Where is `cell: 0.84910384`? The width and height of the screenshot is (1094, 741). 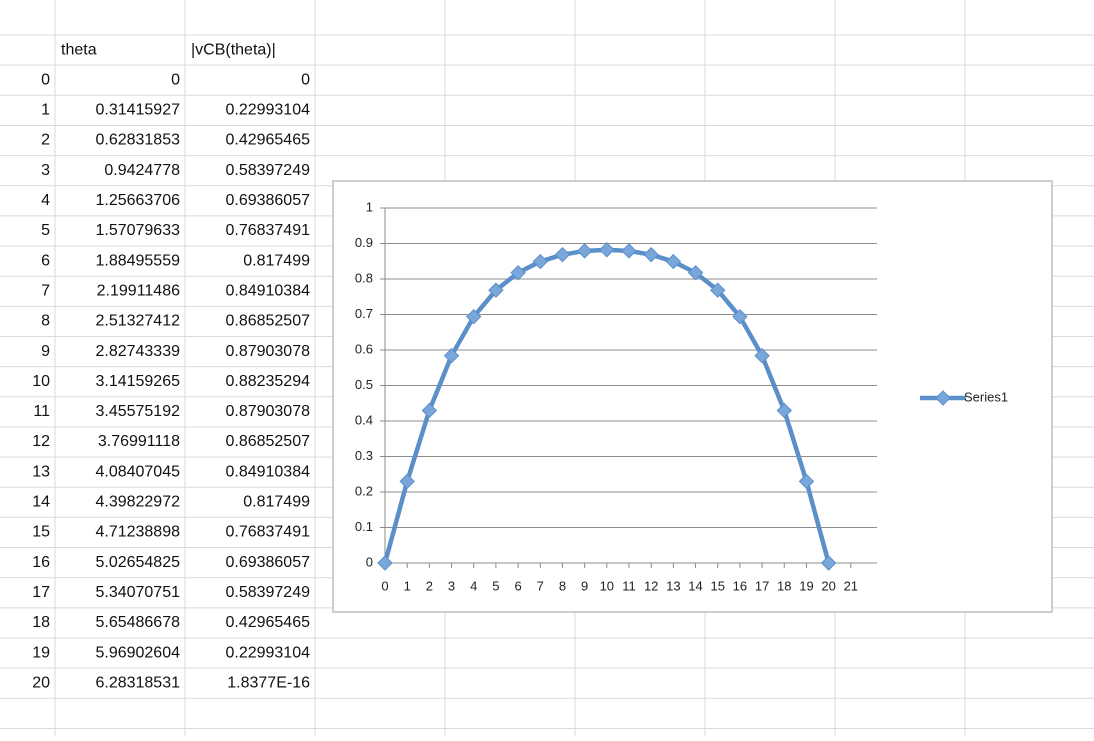
cell: 0.84910384 is located at coordinates (267, 471).